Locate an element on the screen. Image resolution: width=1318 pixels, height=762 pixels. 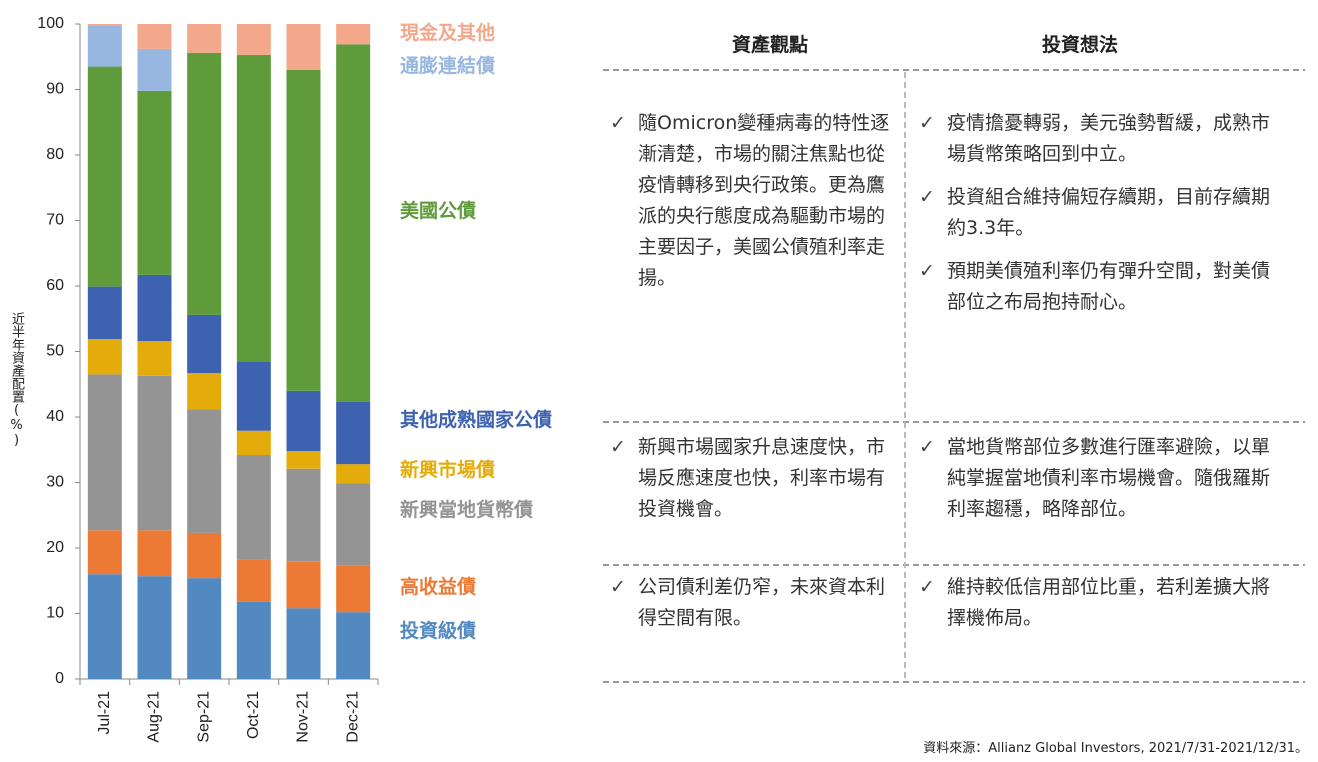
y-tick-label: 70 is located at coordinates (55, 220).